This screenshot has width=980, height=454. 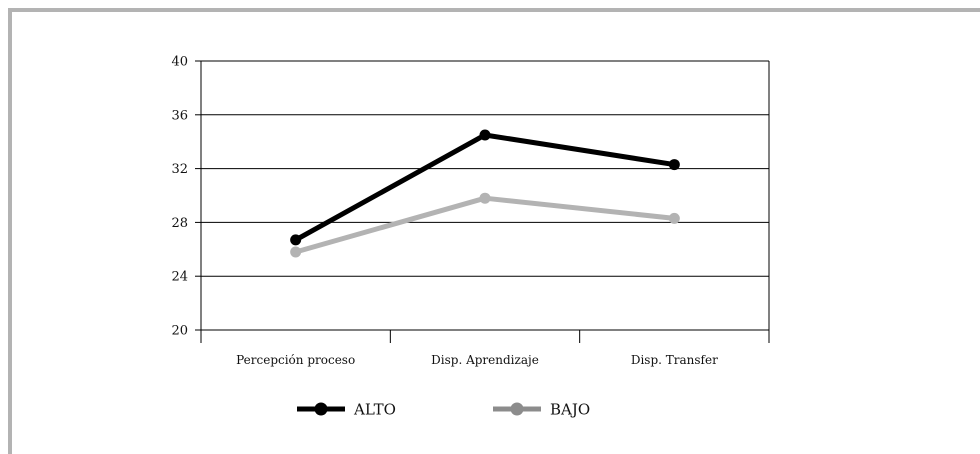 What do you see at coordinates (179, 223) in the screenshot?
I see `y-tick-label: 28` at bounding box center [179, 223].